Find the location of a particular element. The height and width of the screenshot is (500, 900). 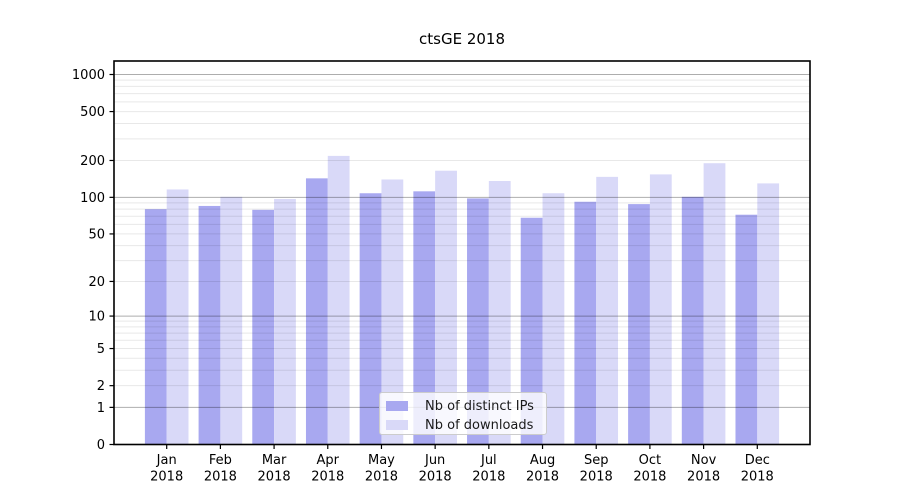

legend-item-distinct-ips: Nb of distinct IPs is located at coordinates (466, 406).